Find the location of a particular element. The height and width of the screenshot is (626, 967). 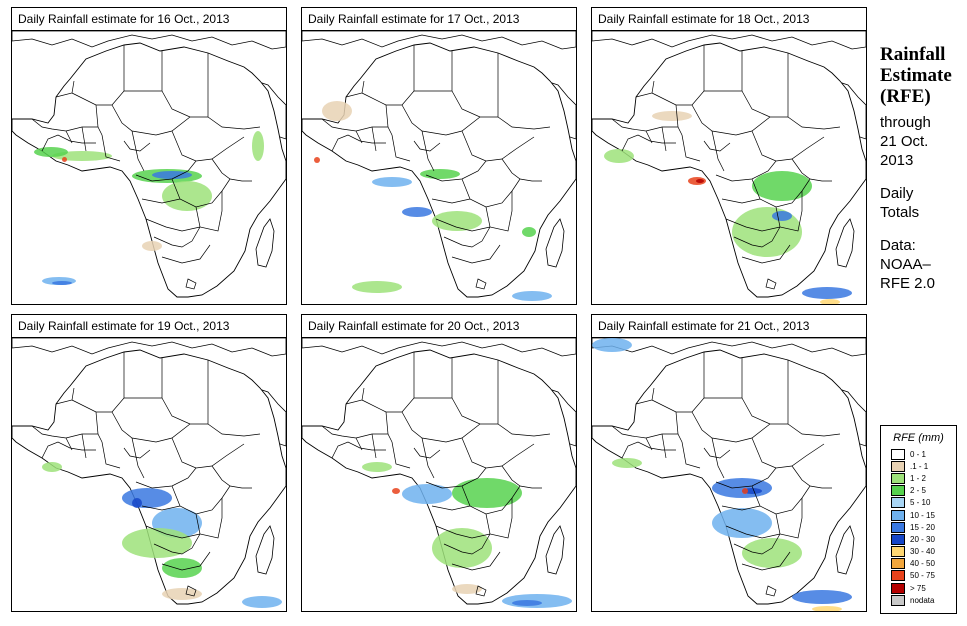

data-source-line2: NOAA– is located at coordinates (905, 264).